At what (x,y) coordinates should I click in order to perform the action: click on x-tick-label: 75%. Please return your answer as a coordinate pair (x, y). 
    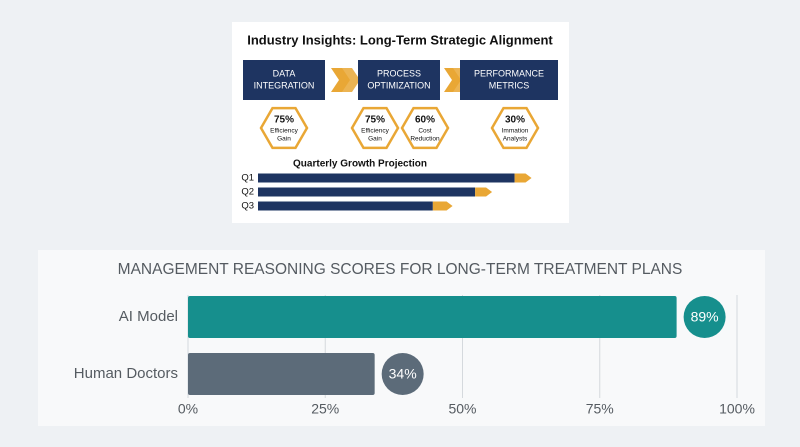
    Looking at the image, I should click on (600, 409).